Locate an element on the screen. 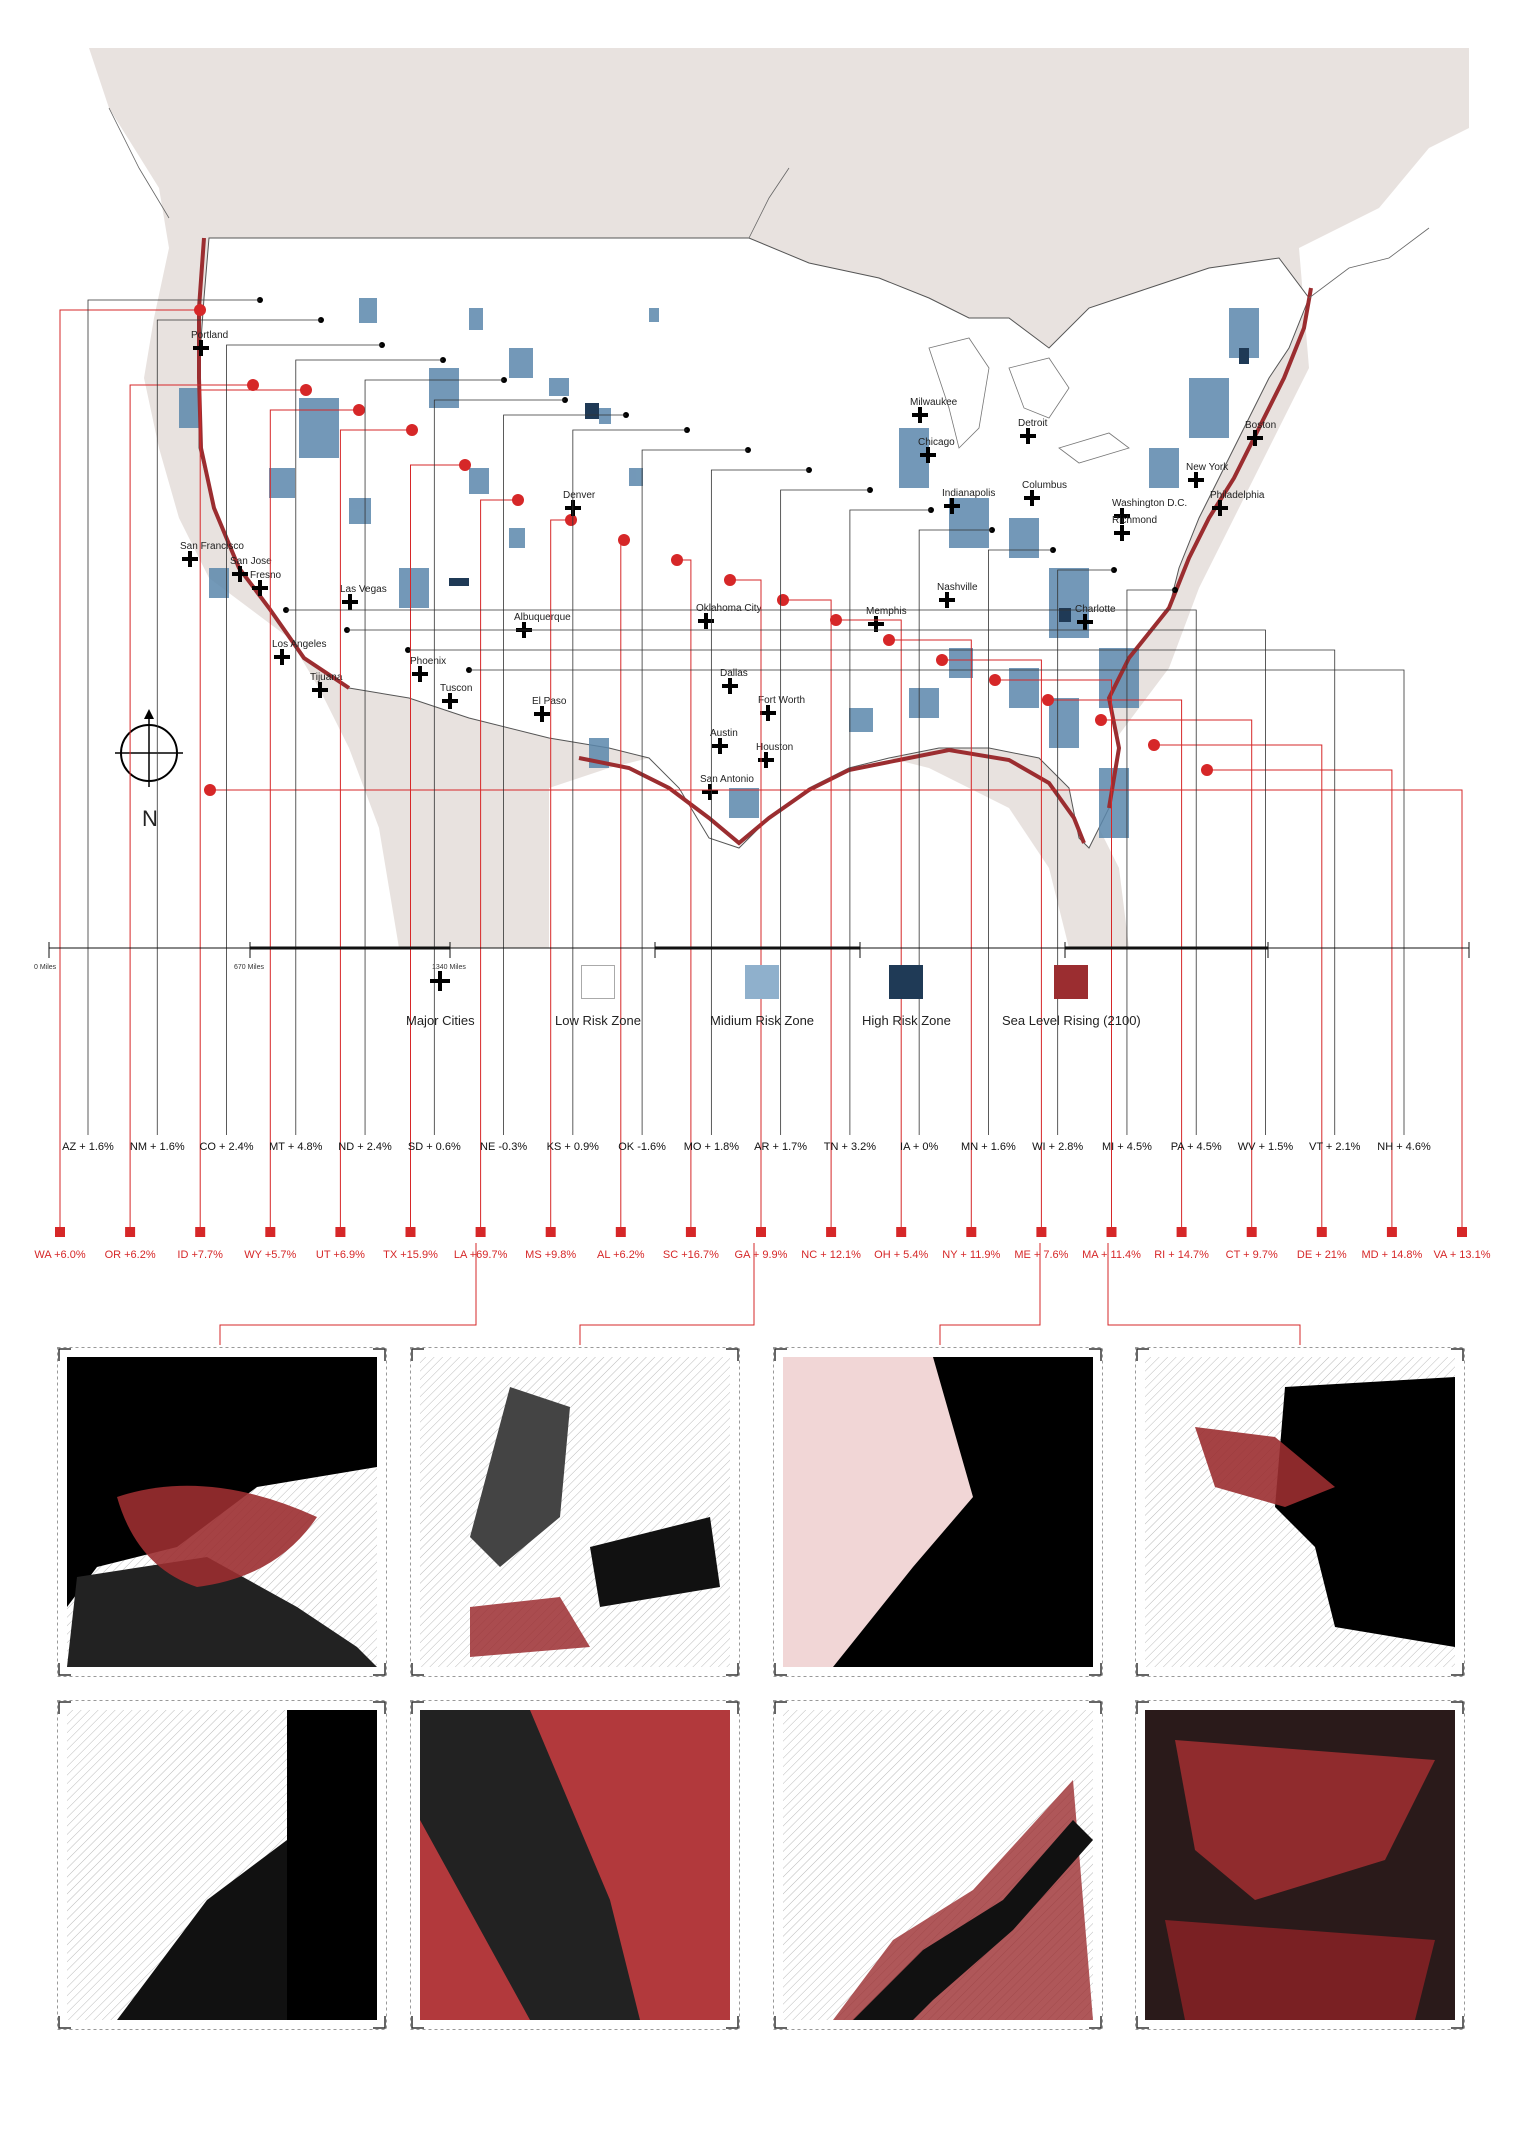  state-change-label: TN + 3.2% is located at coordinates (850, 1147).